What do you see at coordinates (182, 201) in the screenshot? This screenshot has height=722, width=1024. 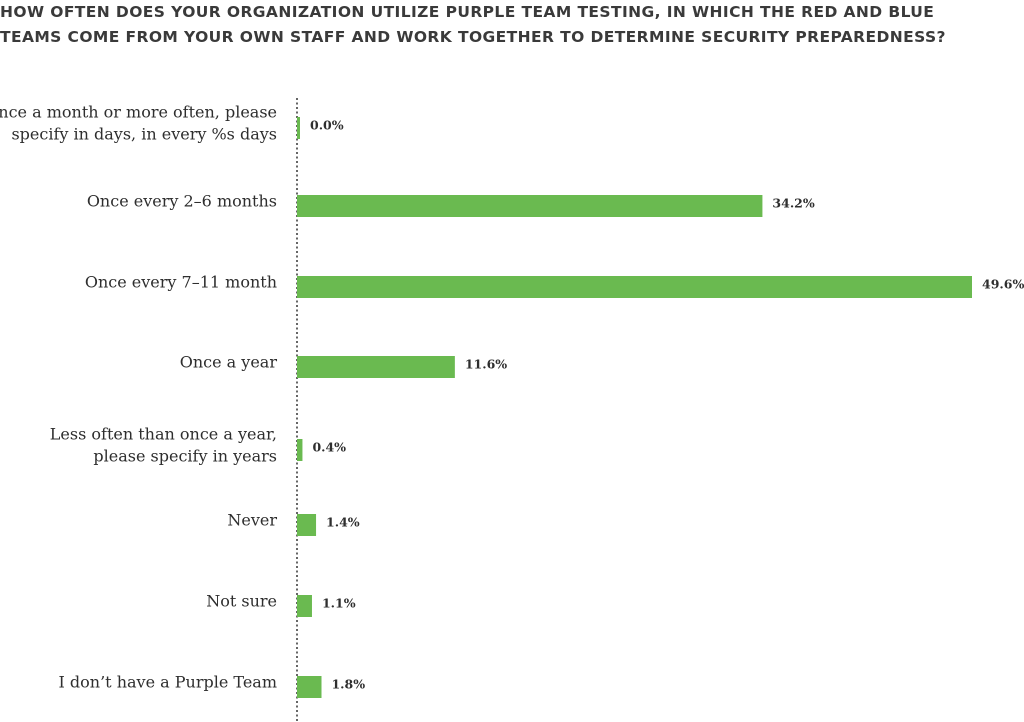 I see `category-label-1: Once every 2–6 months` at bounding box center [182, 201].